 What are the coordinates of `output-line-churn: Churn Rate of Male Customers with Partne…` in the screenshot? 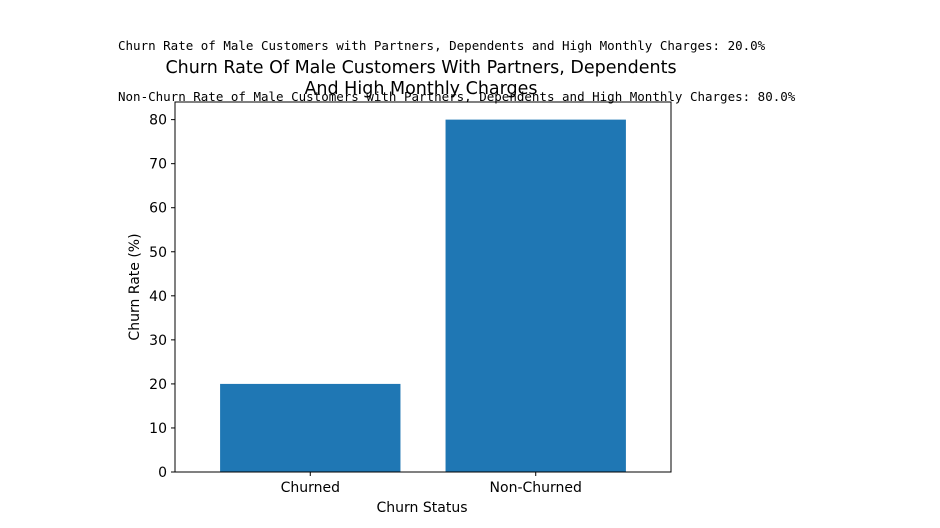 It's located at (442, 45).